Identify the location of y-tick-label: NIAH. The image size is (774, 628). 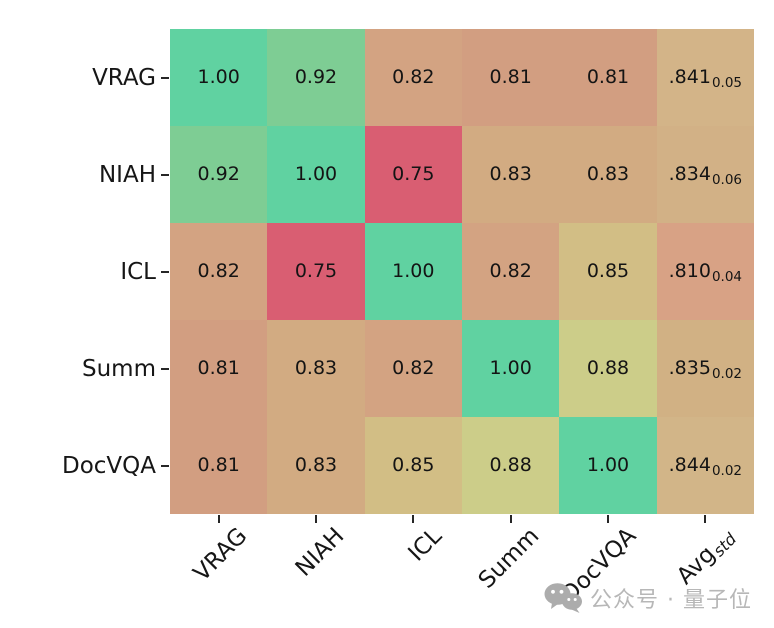
(127, 174).